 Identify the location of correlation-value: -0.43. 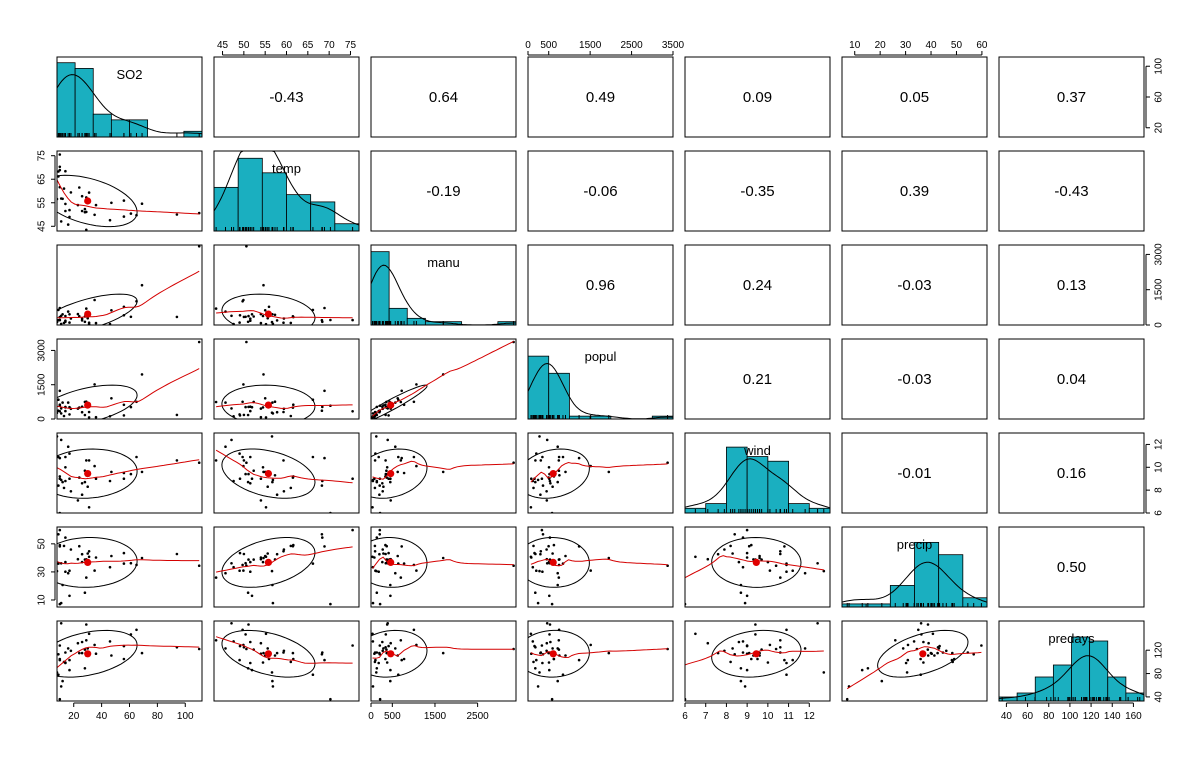
(1071, 191).